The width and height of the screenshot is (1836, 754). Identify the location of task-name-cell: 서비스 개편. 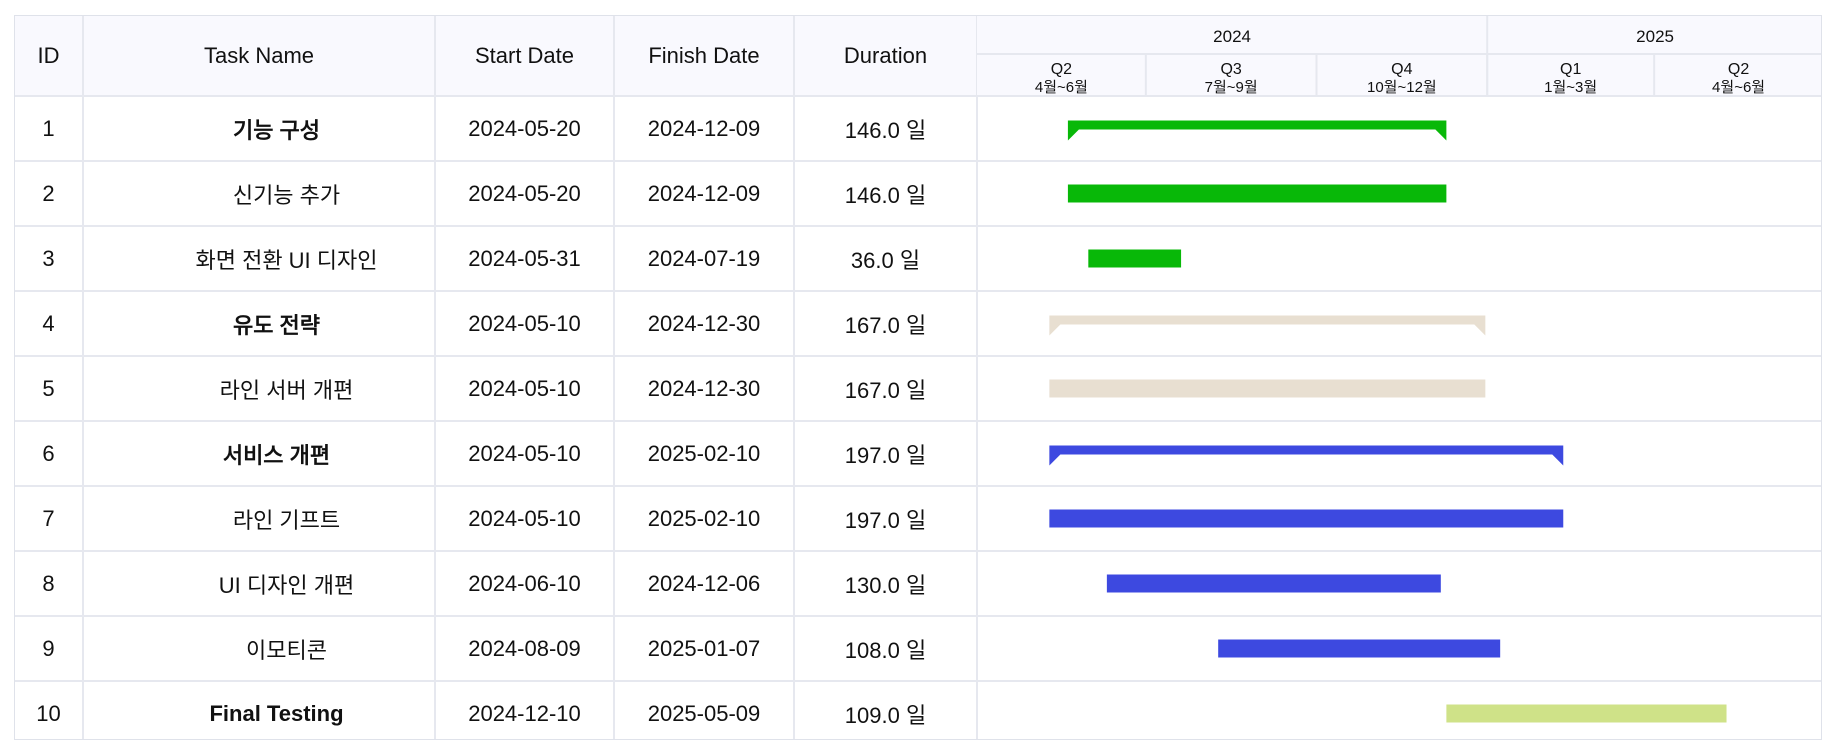
(259, 454).